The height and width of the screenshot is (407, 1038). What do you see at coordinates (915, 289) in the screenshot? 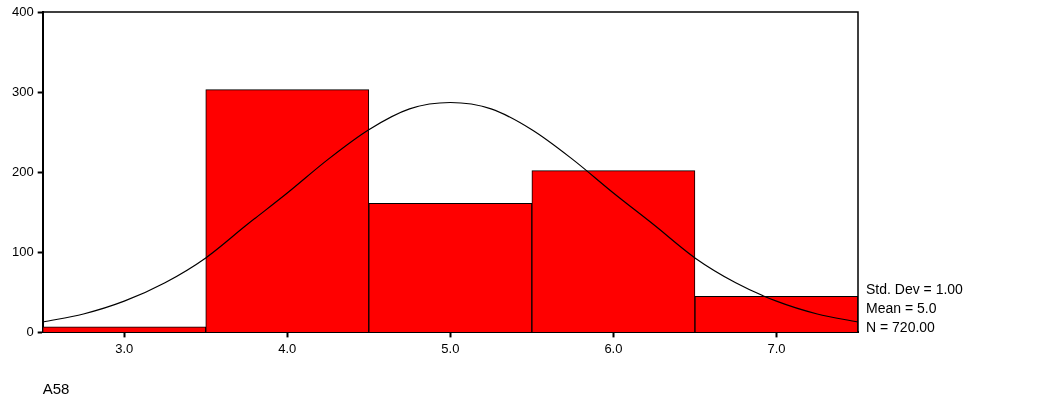
I see `text: Std. Dev = 1.00` at bounding box center [915, 289].